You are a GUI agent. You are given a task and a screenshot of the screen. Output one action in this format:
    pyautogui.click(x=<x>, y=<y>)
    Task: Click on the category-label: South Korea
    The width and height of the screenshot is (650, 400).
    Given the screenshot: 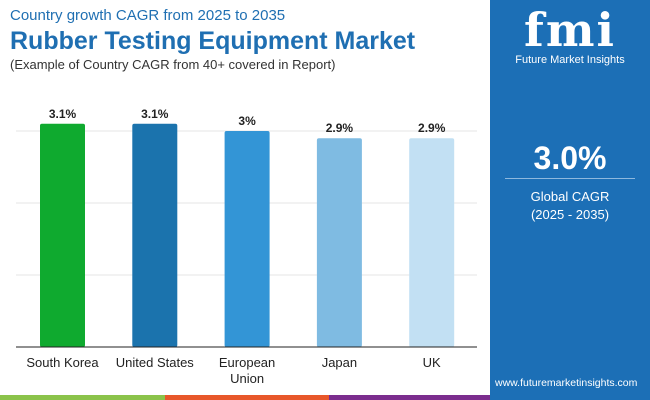 What is the action you would take?
    pyautogui.click(x=62, y=362)
    